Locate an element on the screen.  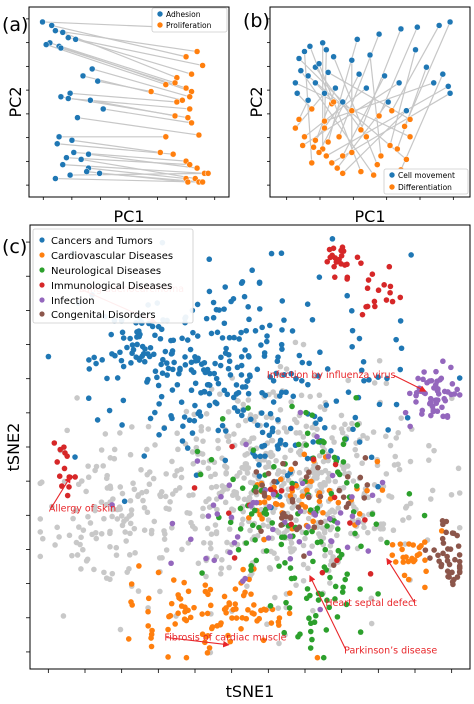
annotation-arrow is located at coordinates (401, 580).